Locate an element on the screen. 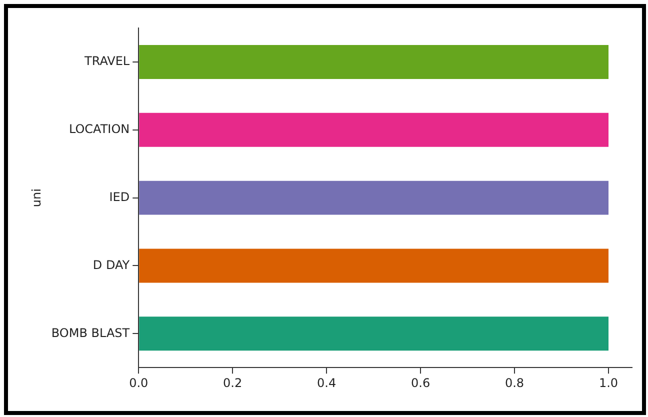 The width and height of the screenshot is (648, 417). x-tick-label: 0.2 is located at coordinates (232, 383).